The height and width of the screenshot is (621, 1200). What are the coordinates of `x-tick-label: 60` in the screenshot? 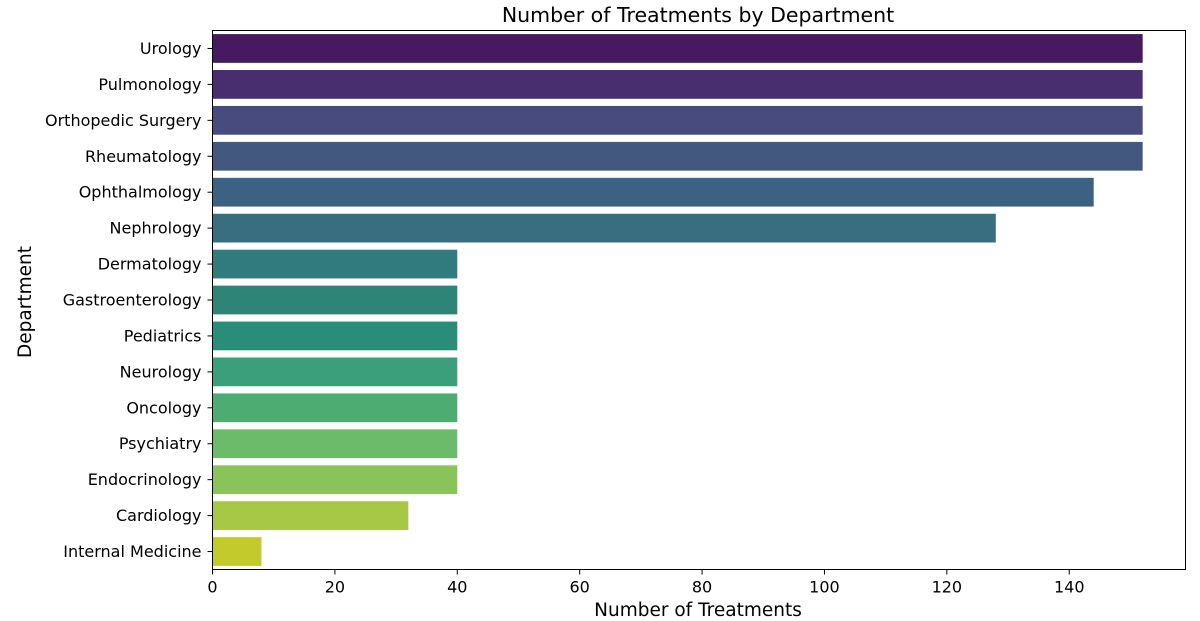 It's located at (579, 587).